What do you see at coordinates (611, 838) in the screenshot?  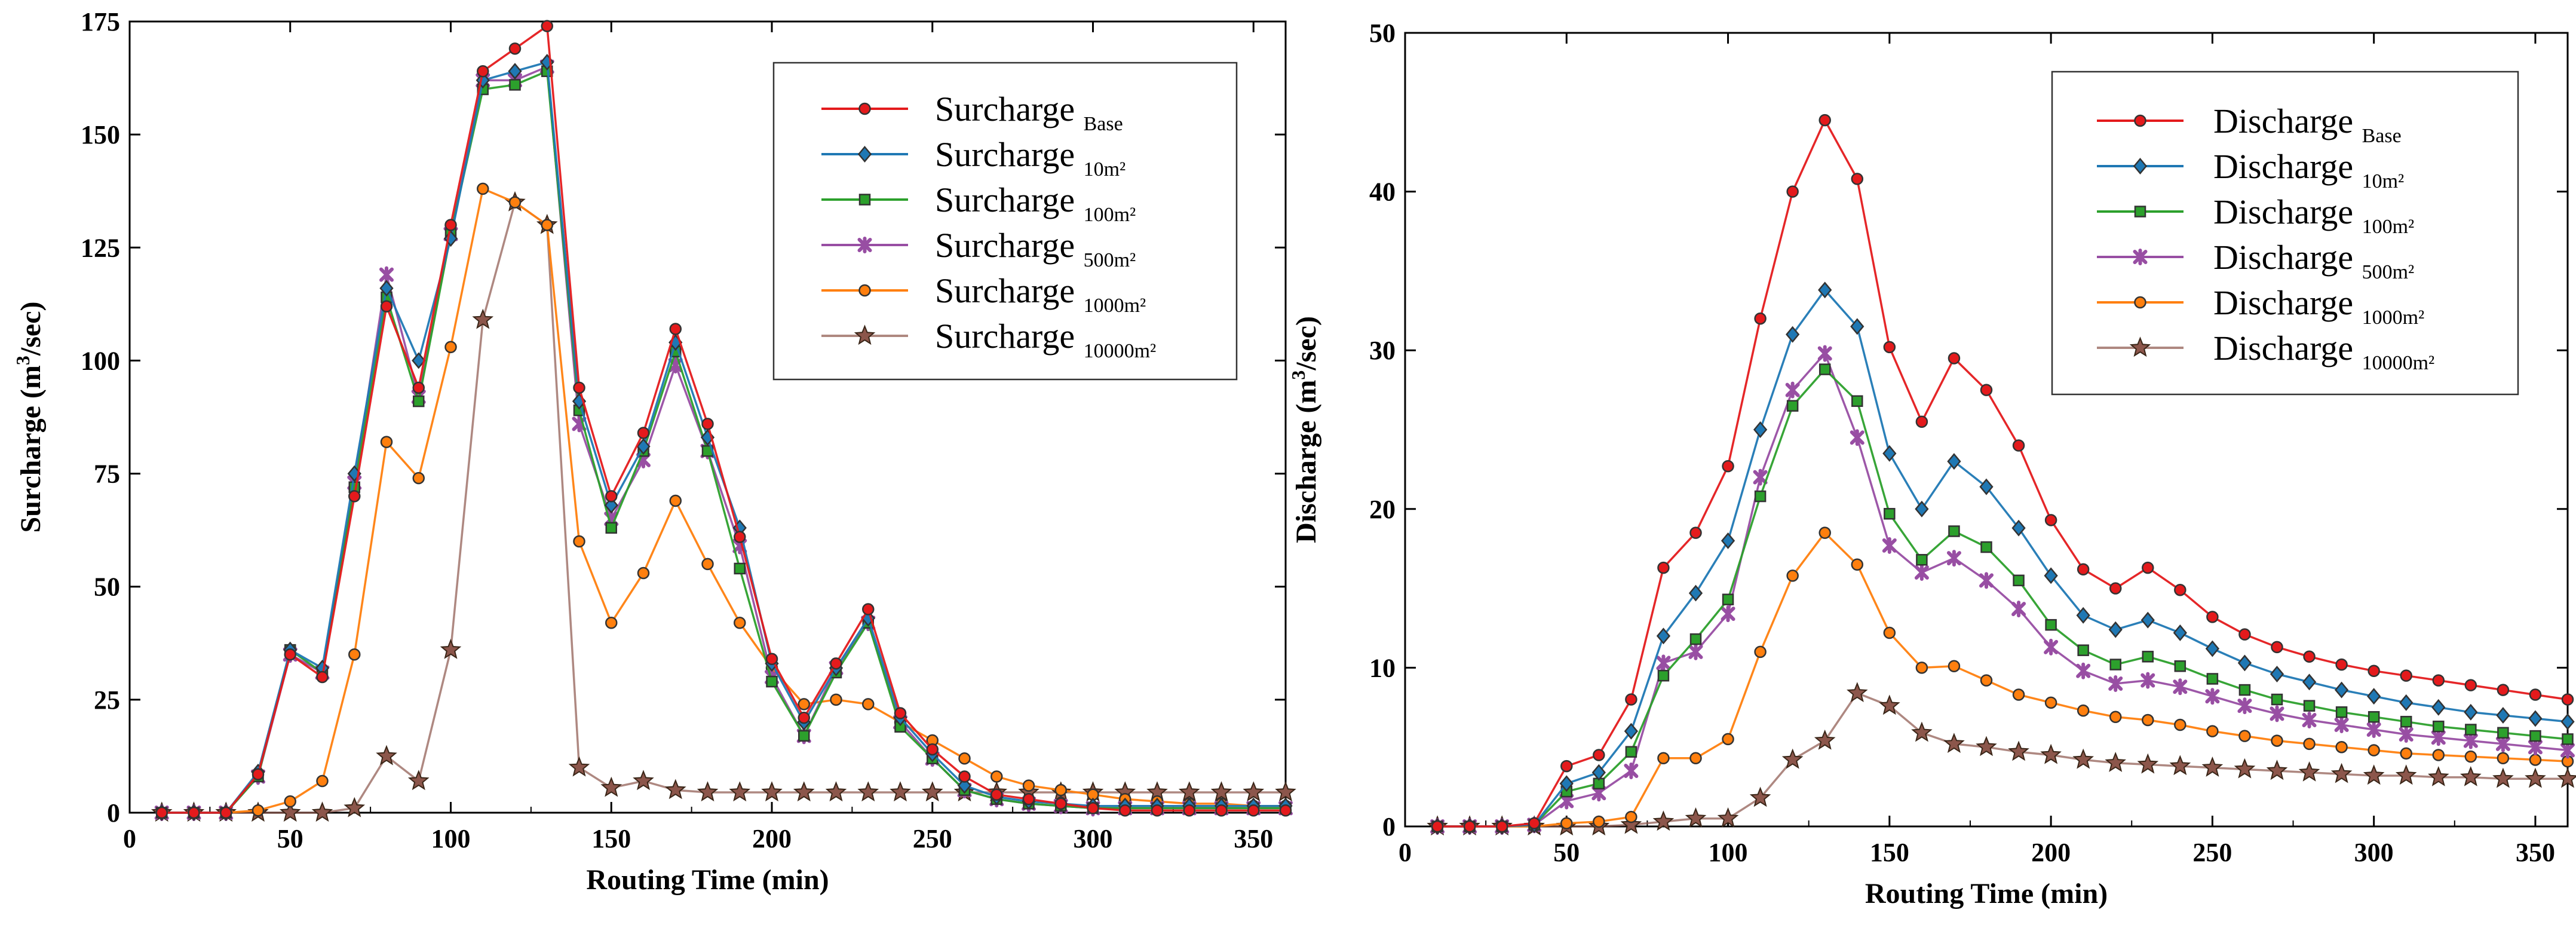 I see `x-tick-label: 150` at bounding box center [611, 838].